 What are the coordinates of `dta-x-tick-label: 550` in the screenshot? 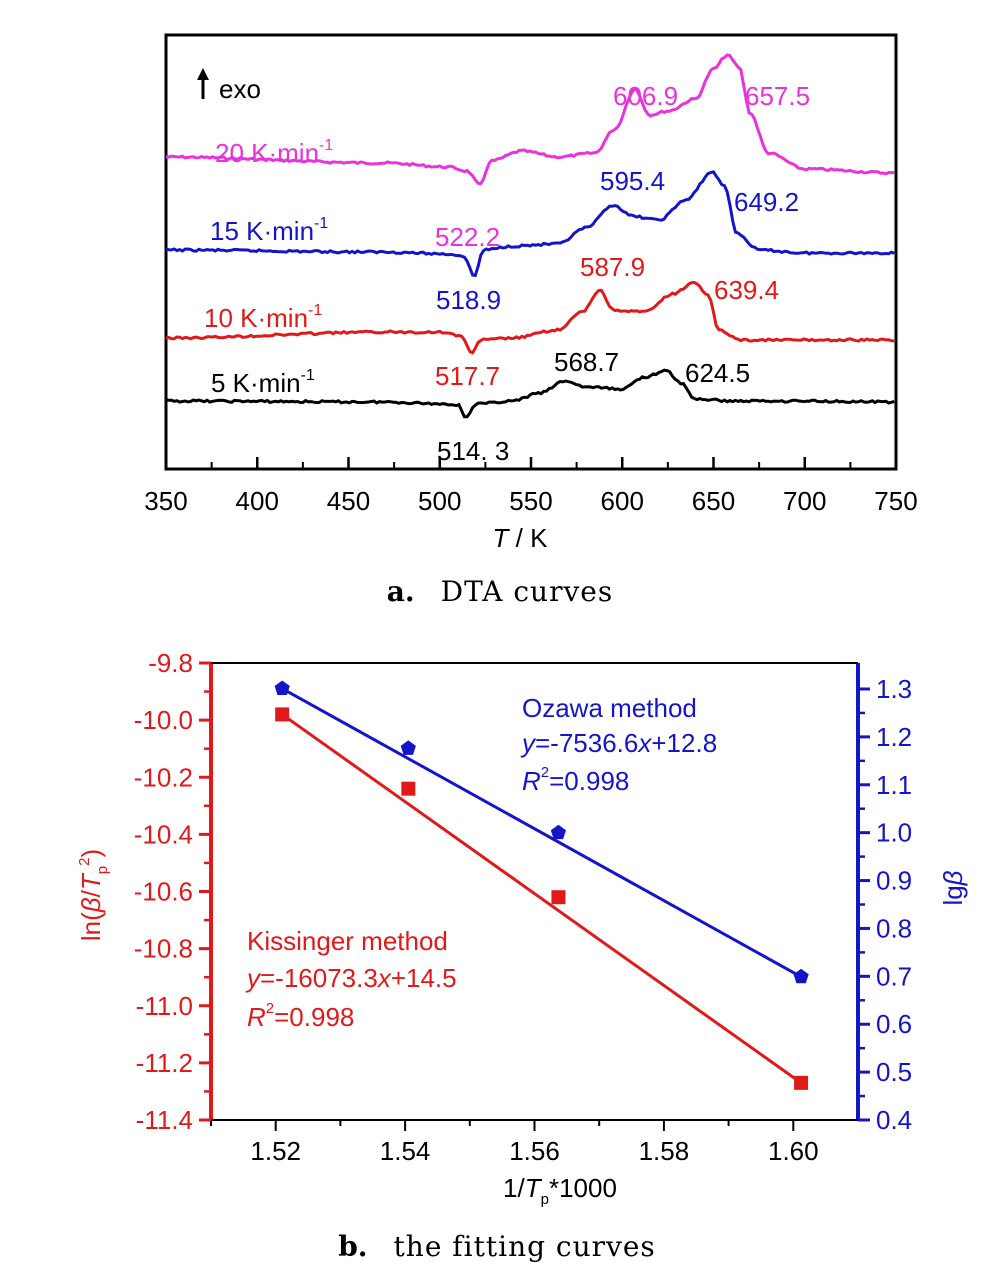 It's located at (530, 501).